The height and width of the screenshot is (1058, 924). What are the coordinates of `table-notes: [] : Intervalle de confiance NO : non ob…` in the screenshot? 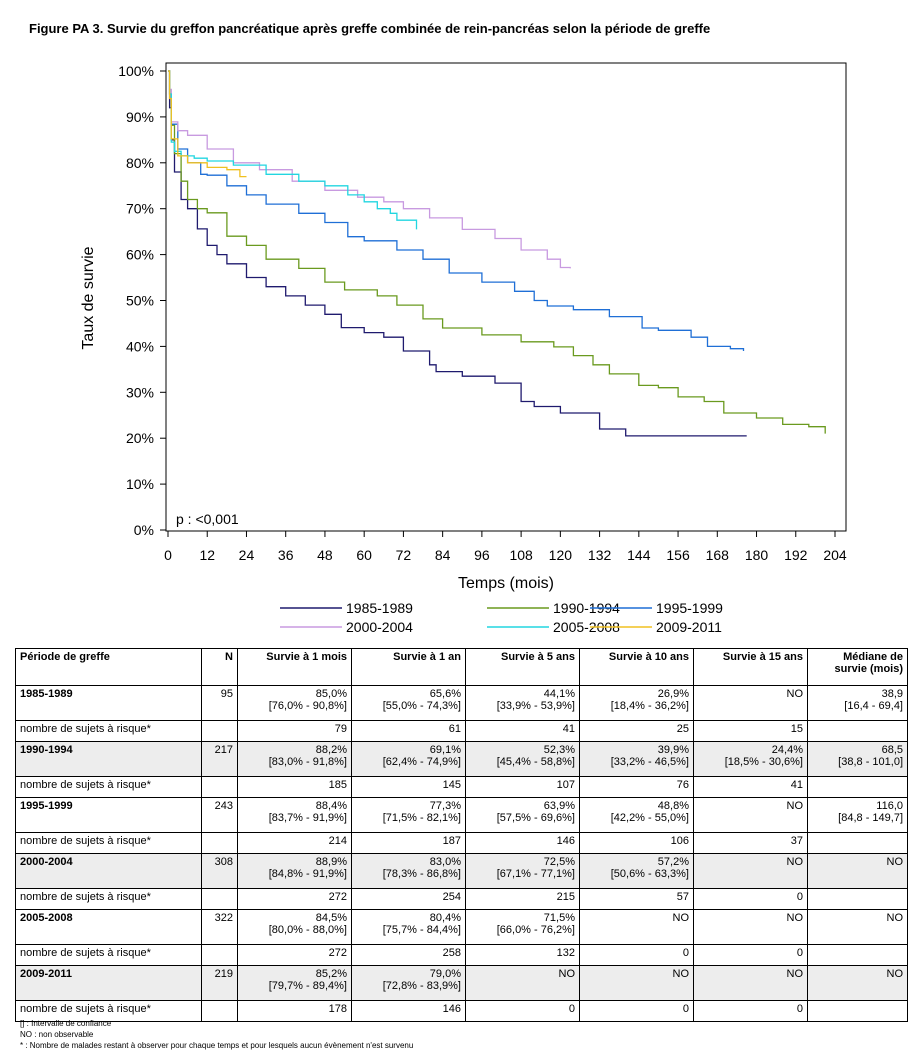 It's located at (216, 1034).